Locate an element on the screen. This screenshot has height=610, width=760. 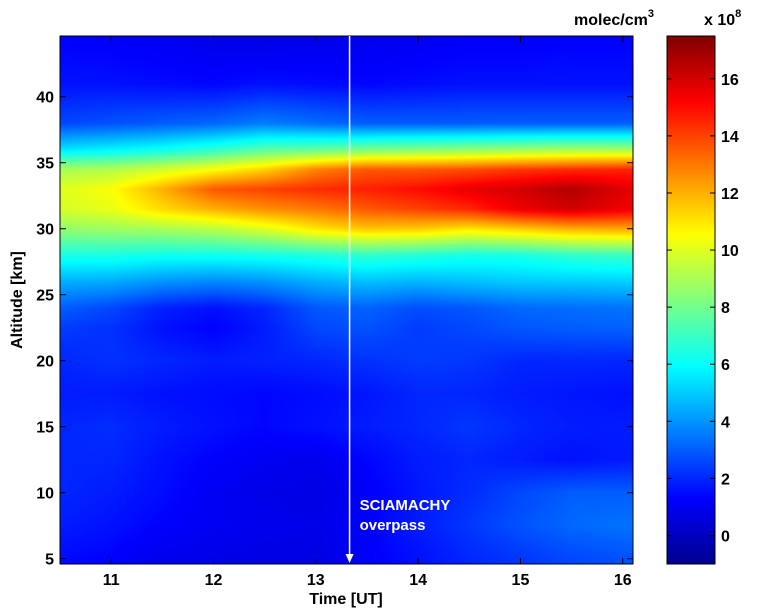
y-tick-label: 5 is located at coordinates (49, 560).